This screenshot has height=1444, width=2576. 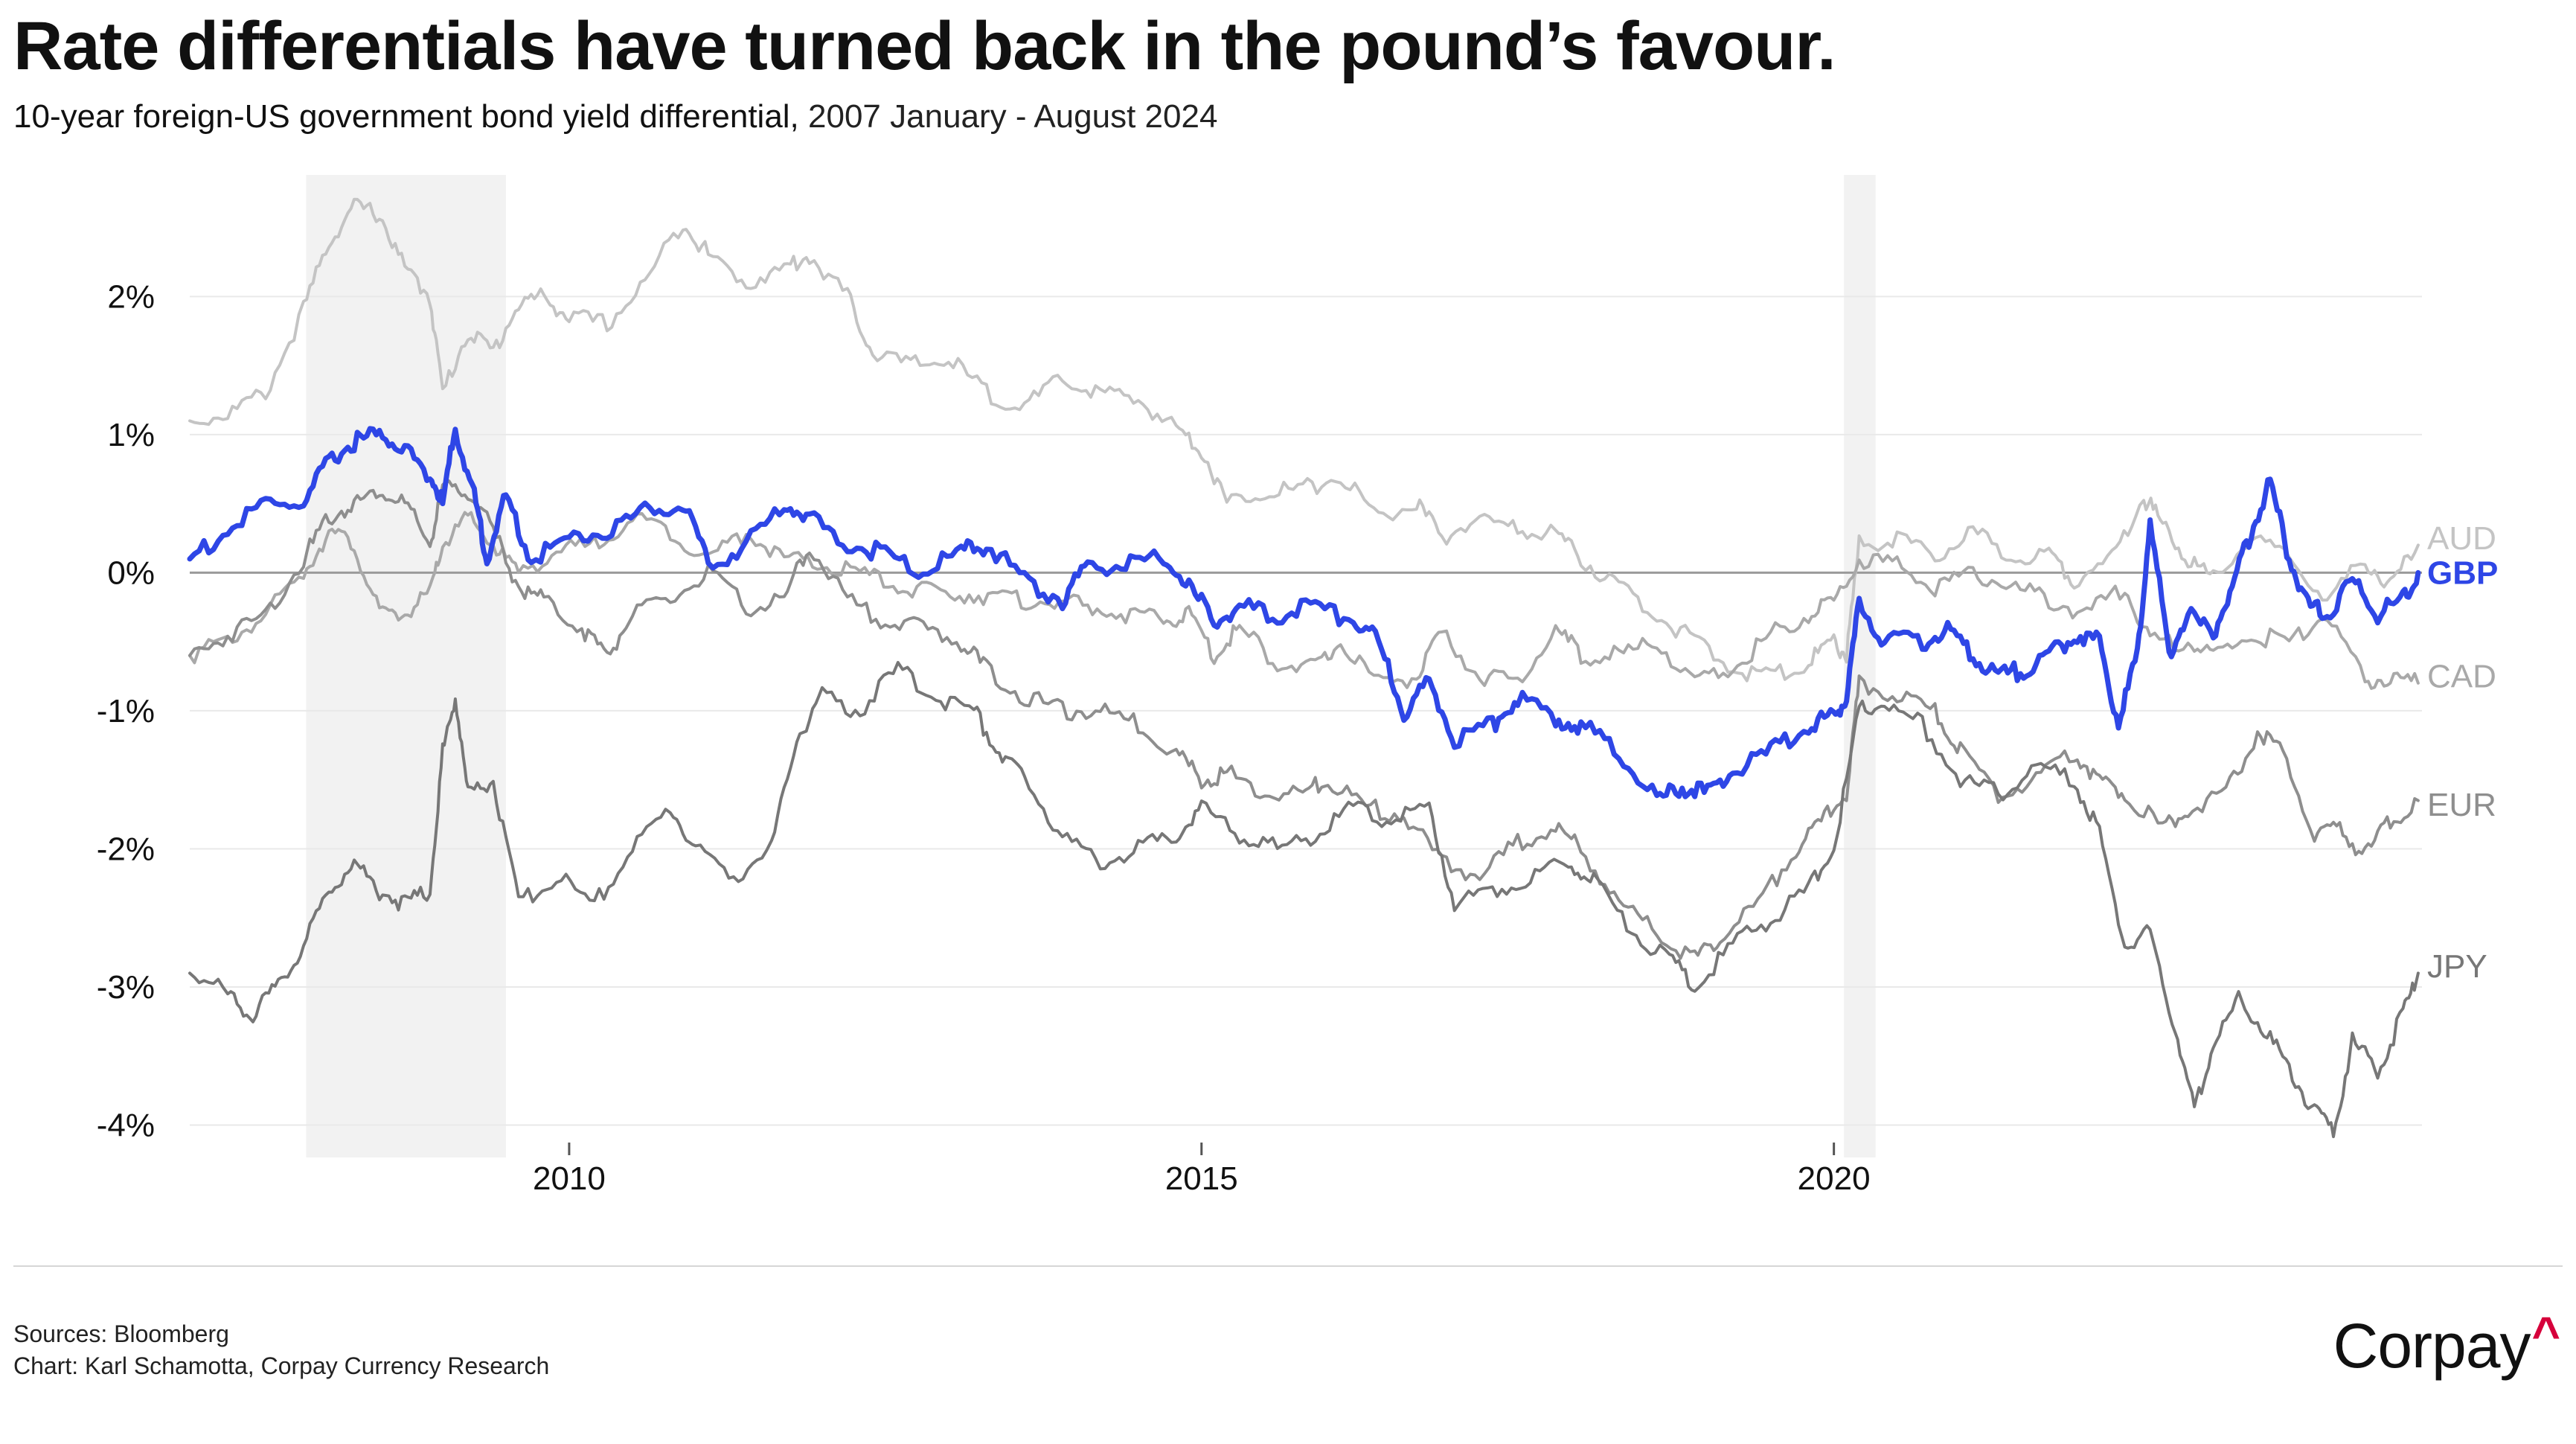 What do you see at coordinates (131, 296) in the screenshot?
I see `y-tick-label: 2%` at bounding box center [131, 296].